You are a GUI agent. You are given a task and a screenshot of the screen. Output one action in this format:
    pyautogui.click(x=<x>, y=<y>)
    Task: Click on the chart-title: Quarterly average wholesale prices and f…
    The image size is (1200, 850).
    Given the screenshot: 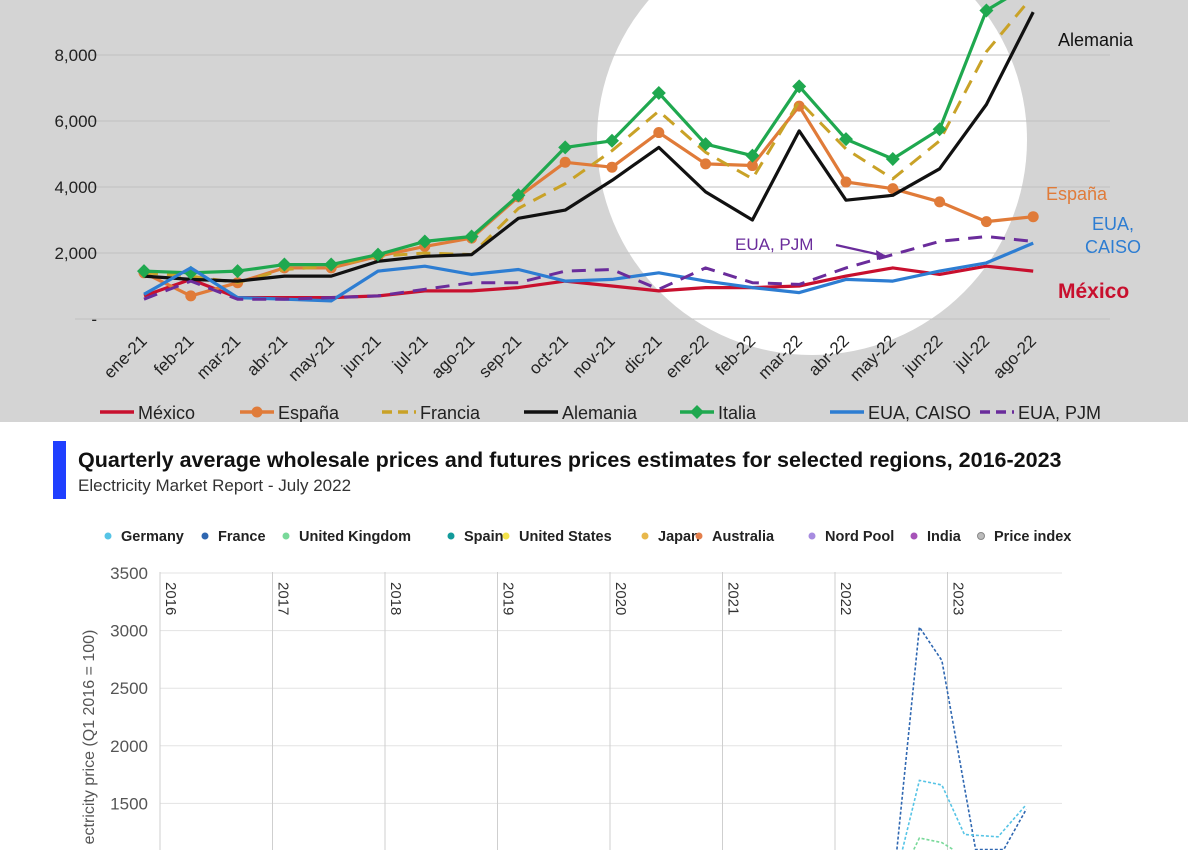 What is the action you would take?
    pyautogui.click(x=570, y=460)
    